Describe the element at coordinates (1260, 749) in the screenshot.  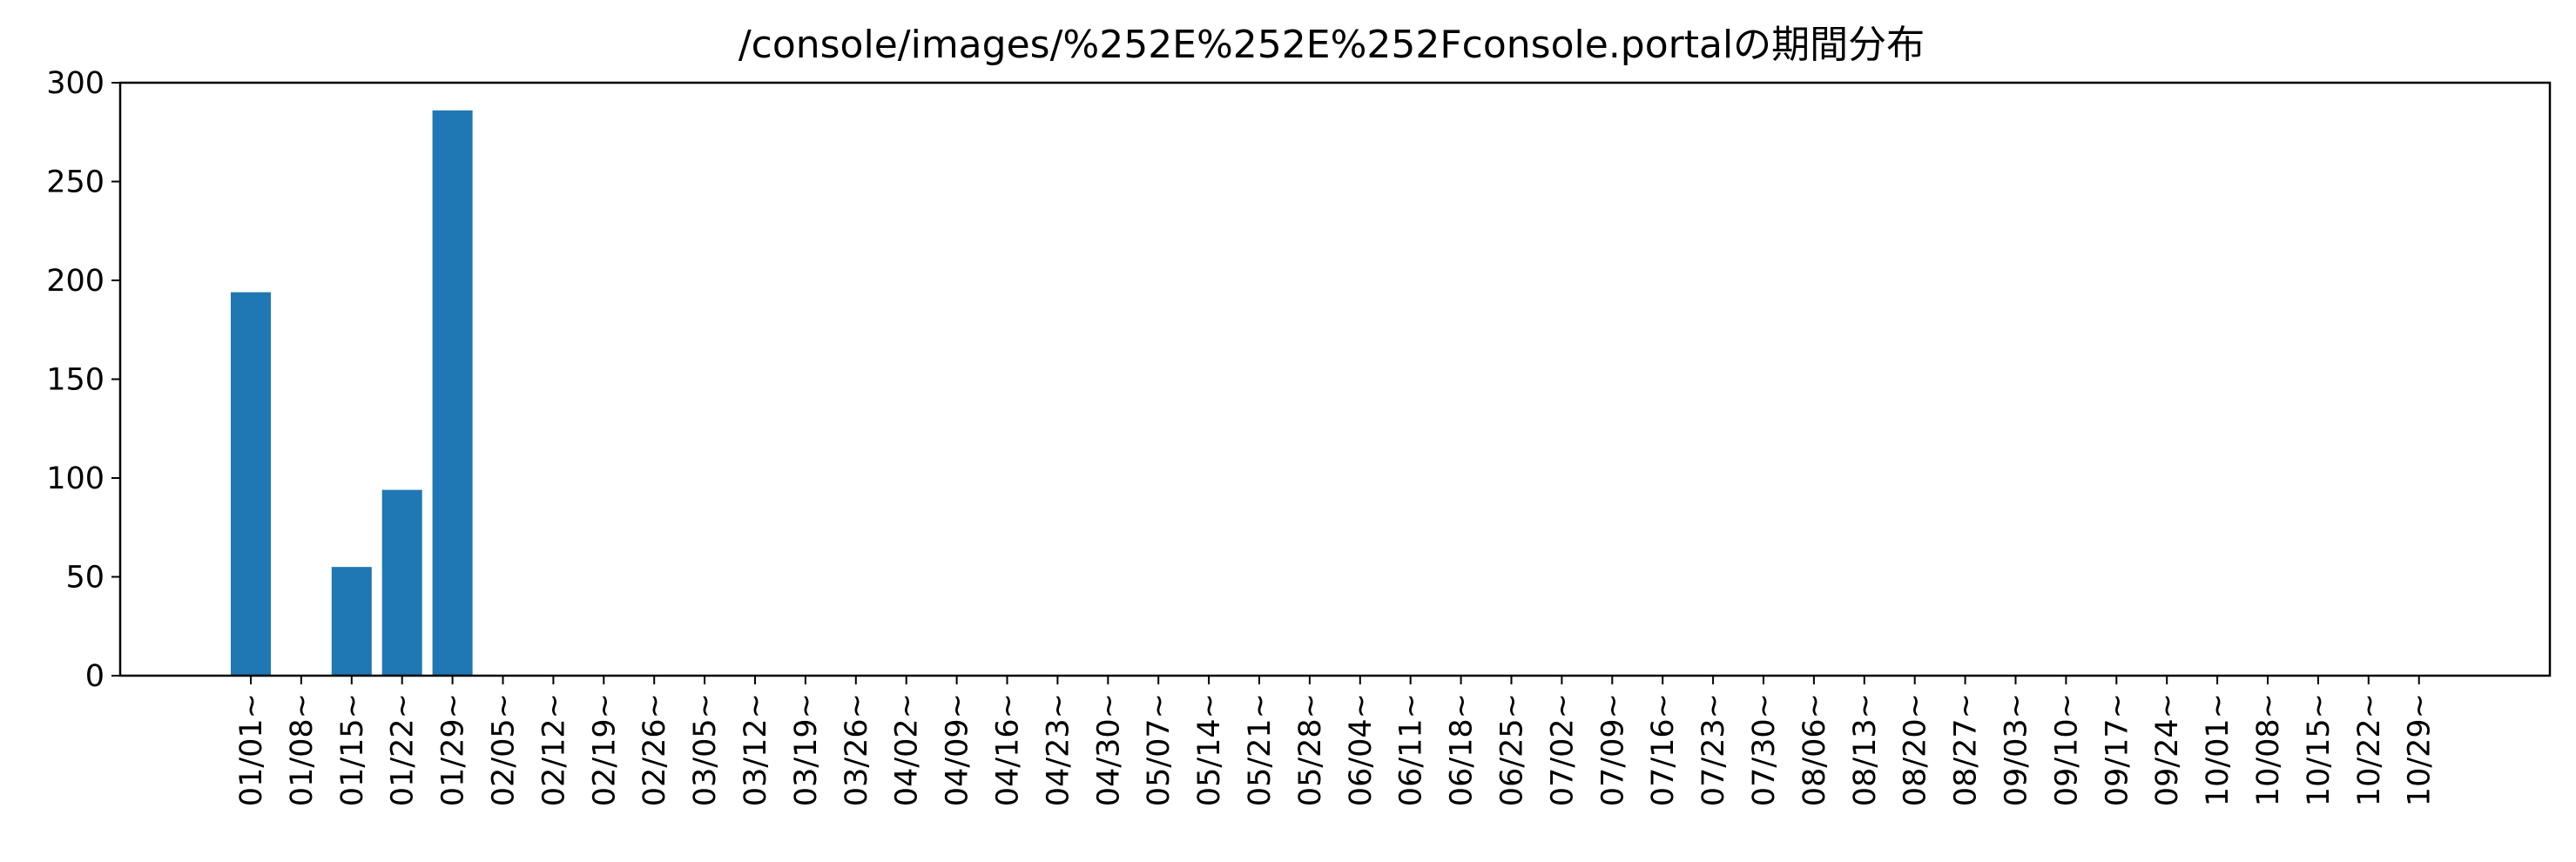
I see `x-tick-label: 05/21~` at that location.